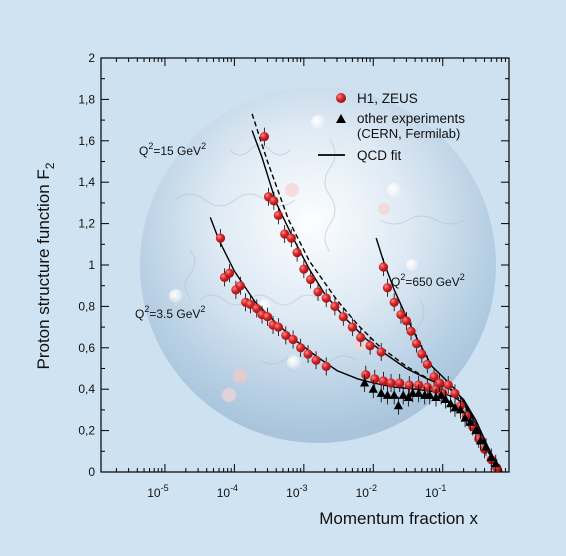 The height and width of the screenshot is (556, 566). I want to click on y-tick-label: 1, so click(91, 265).